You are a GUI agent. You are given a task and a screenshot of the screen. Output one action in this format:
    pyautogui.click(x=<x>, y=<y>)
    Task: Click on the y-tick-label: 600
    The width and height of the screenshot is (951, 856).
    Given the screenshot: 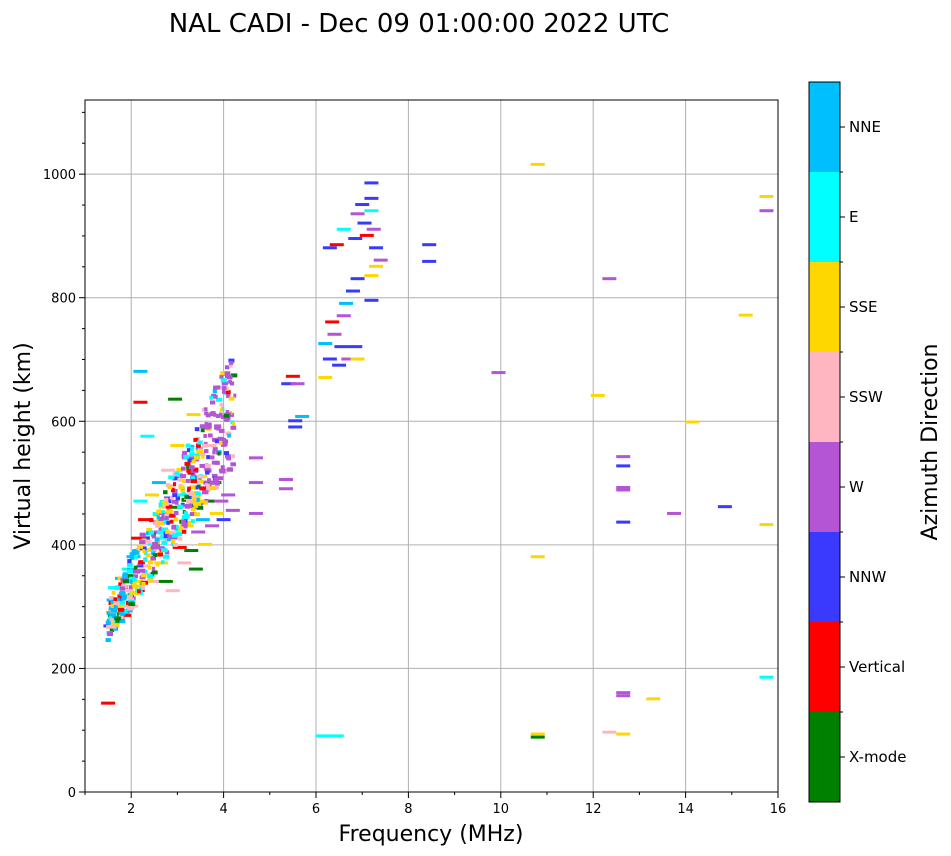 What is the action you would take?
    pyautogui.click(x=63, y=422)
    